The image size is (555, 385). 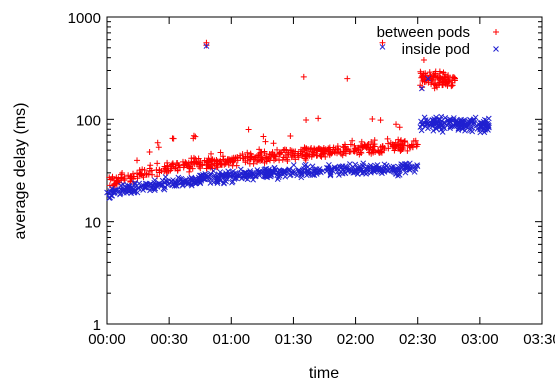 I want to click on x-tick-label: 00:00, so click(x=107, y=339).